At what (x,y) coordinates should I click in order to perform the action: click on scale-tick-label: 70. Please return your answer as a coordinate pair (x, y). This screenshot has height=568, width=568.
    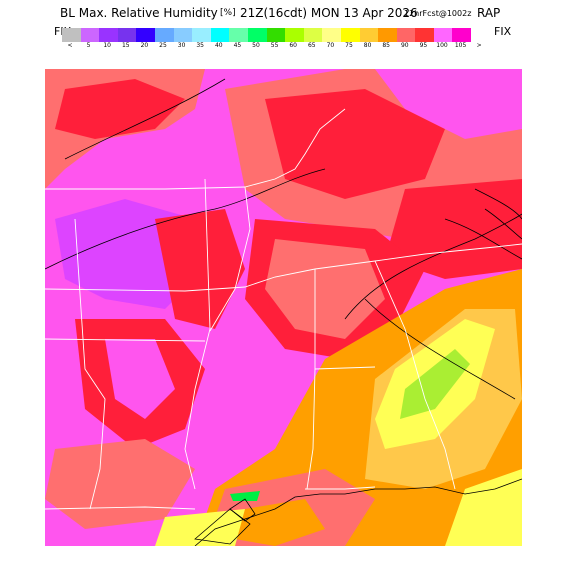
    Looking at the image, I should click on (330, 45).